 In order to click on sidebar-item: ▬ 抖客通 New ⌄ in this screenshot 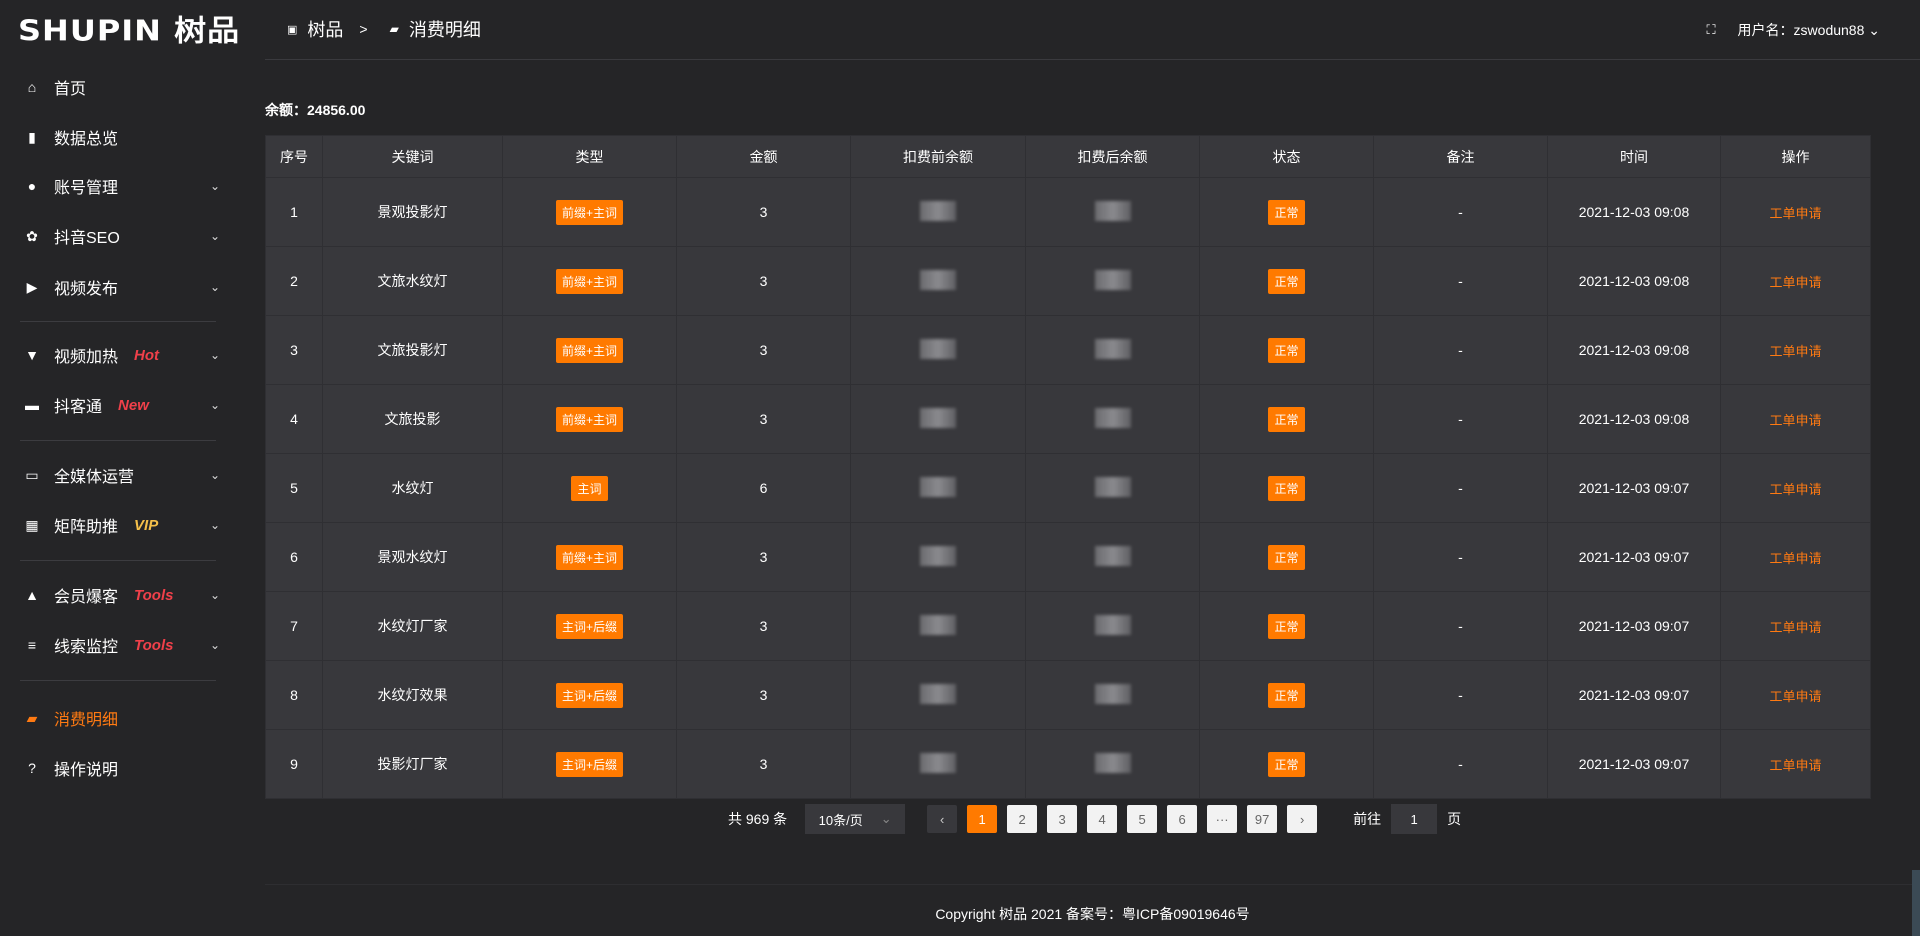, I will do `click(120, 405)`.